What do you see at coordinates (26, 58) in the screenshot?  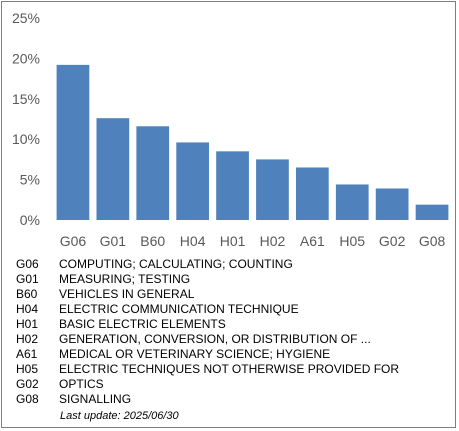 I see `y-tick-label: 20%` at bounding box center [26, 58].